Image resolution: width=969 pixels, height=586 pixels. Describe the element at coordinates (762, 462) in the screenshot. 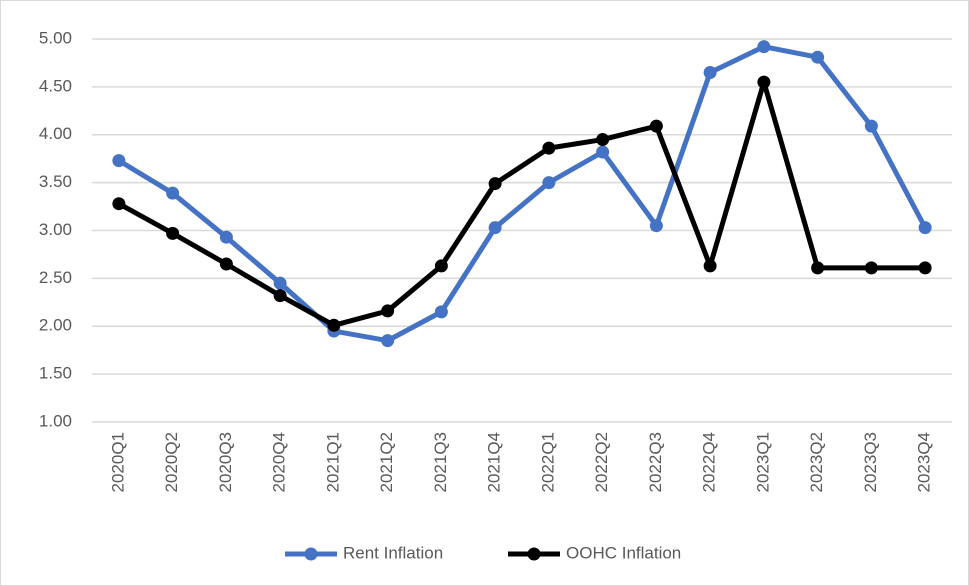

I see `x-tick-label: 2023Q1` at that location.